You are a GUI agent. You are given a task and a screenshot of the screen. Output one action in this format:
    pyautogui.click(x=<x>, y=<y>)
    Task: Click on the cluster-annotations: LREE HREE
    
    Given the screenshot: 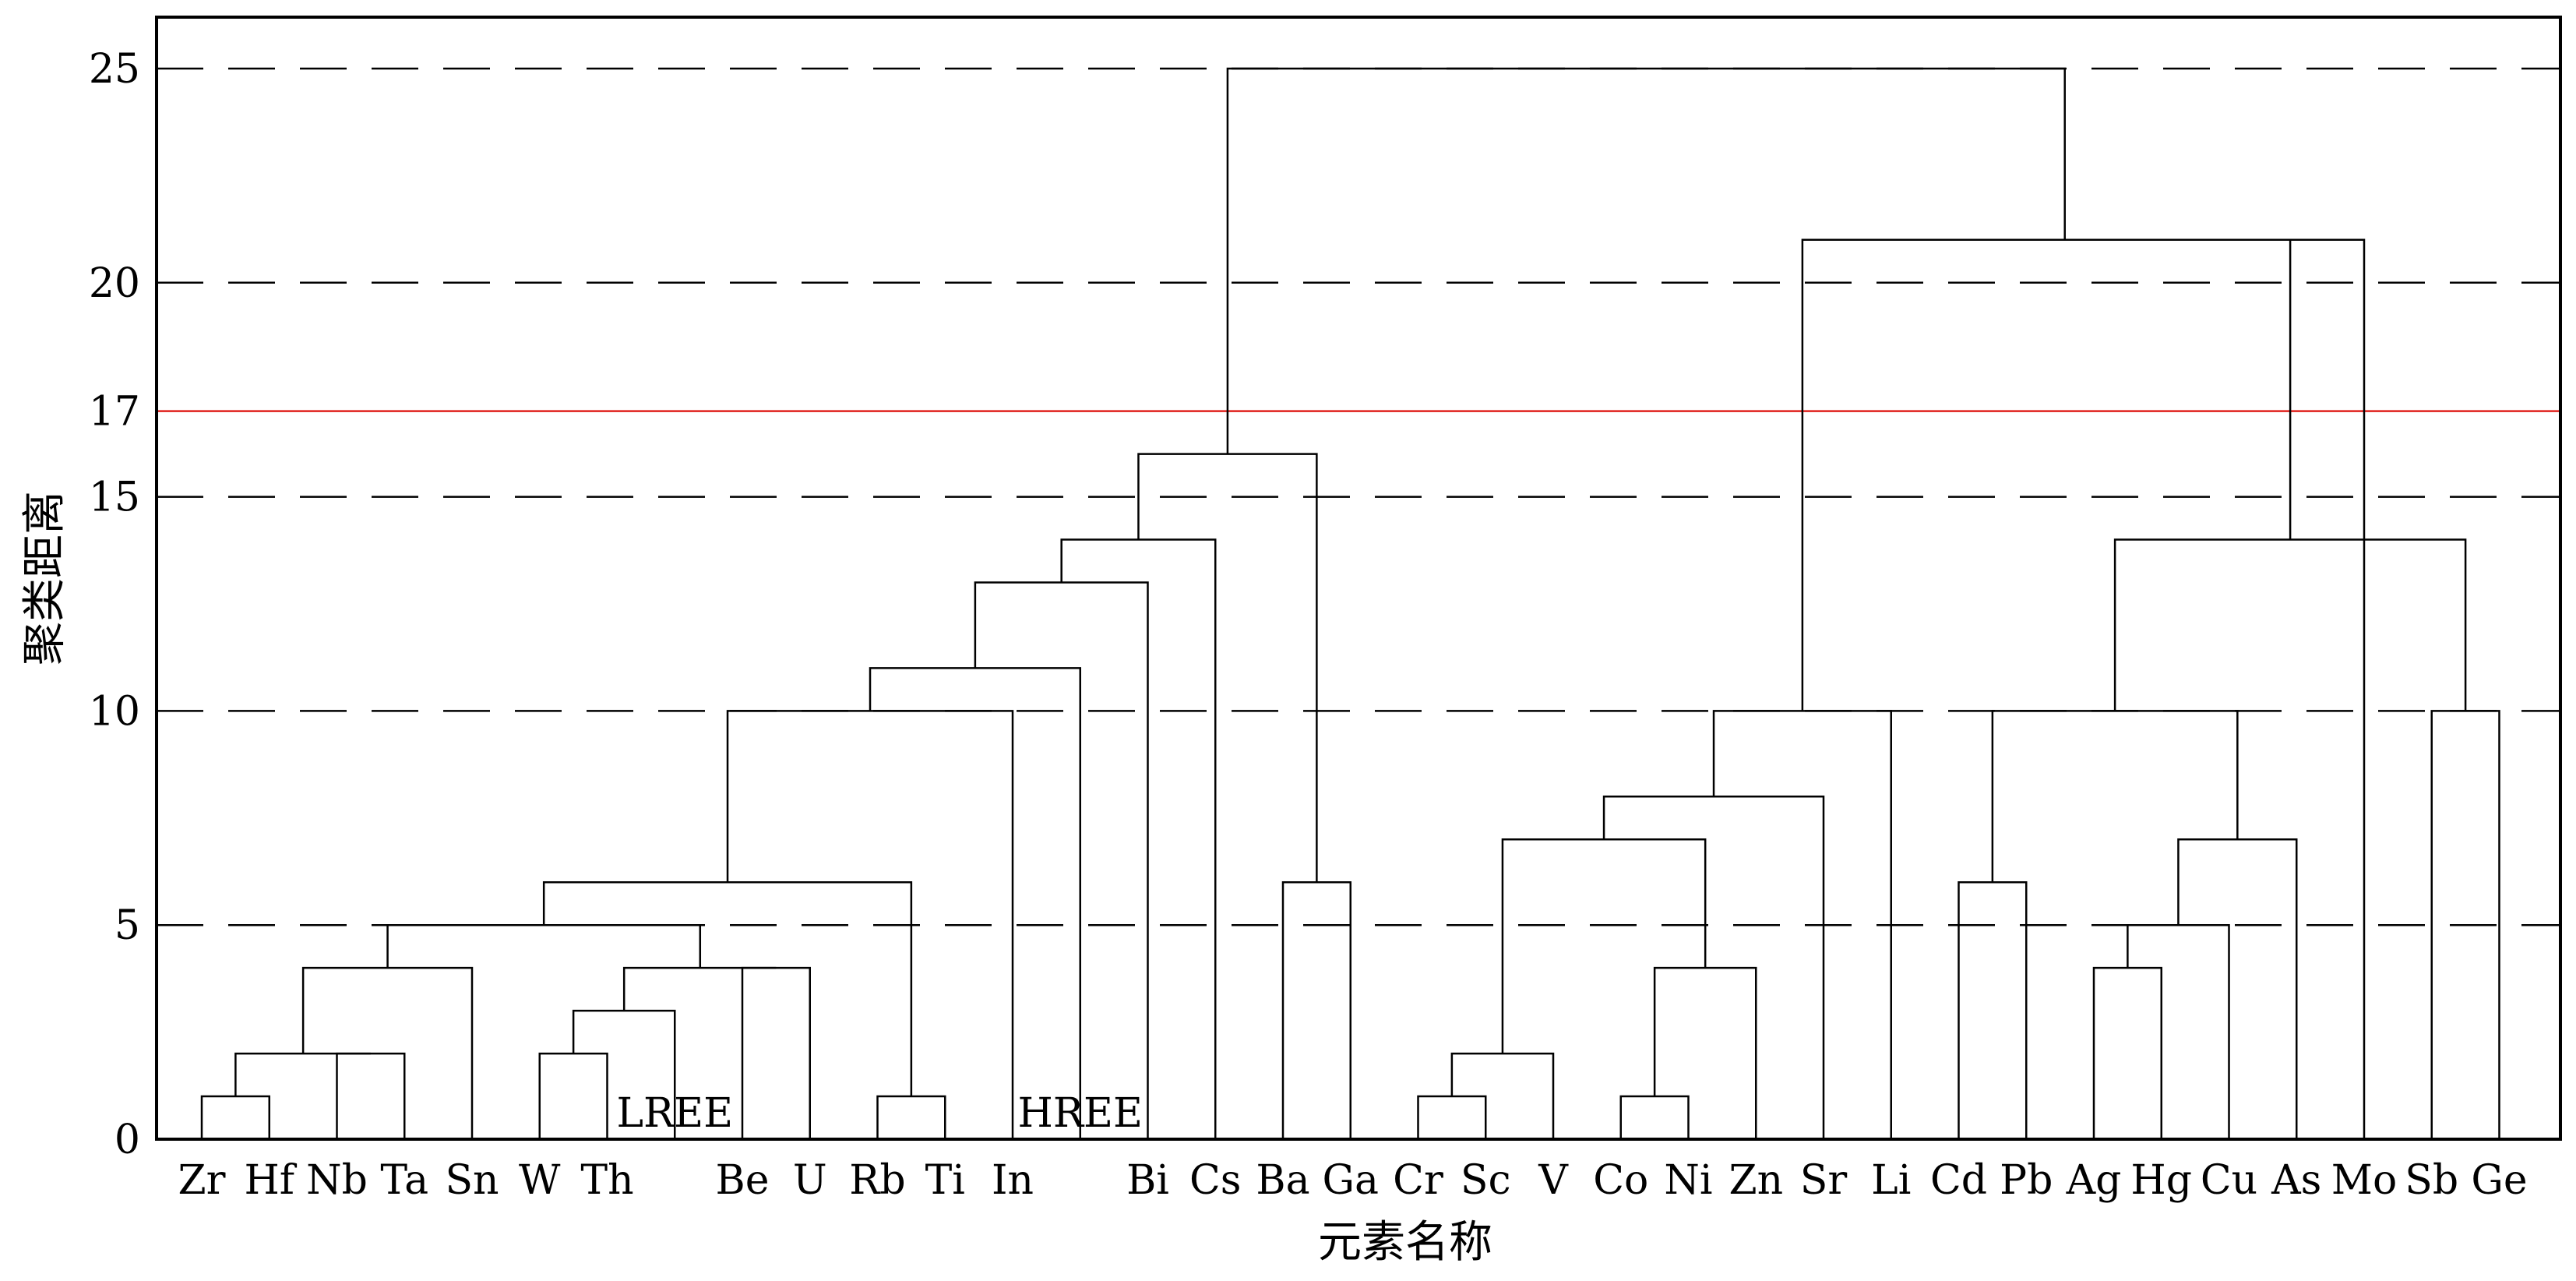 What is the action you would take?
    pyautogui.click(x=879, y=1113)
    